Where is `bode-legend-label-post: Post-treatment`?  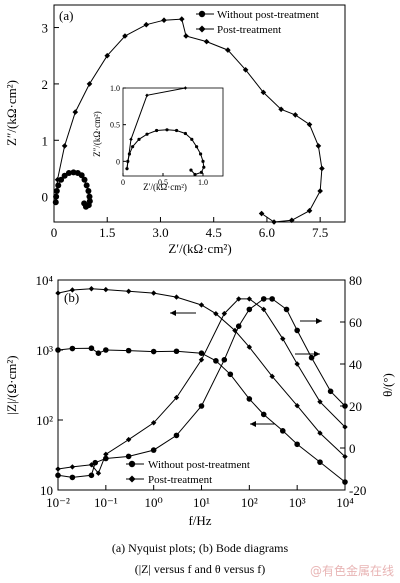 bode-legend-label-post: Post-treatment is located at coordinates (180, 480).